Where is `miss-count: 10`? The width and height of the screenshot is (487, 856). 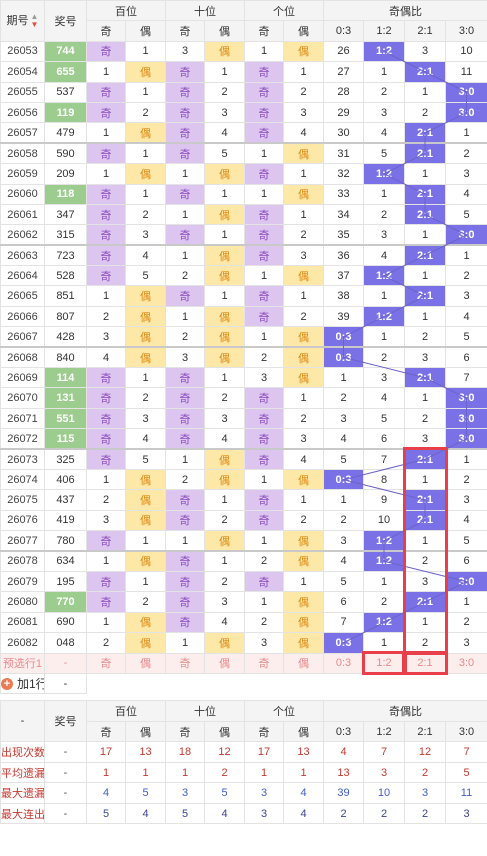 miss-count: 10 is located at coordinates (384, 520).